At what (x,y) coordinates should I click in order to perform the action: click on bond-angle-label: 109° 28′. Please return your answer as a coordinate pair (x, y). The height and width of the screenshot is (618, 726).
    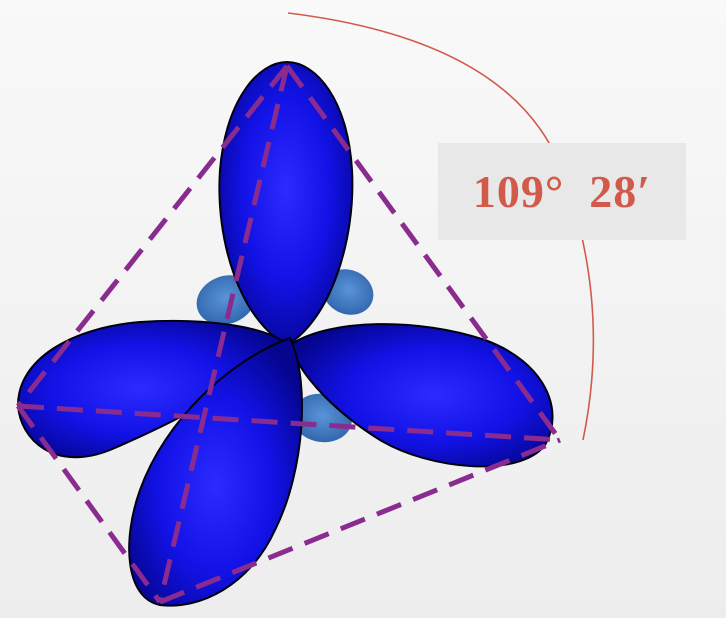
    Looking at the image, I should click on (562, 191).